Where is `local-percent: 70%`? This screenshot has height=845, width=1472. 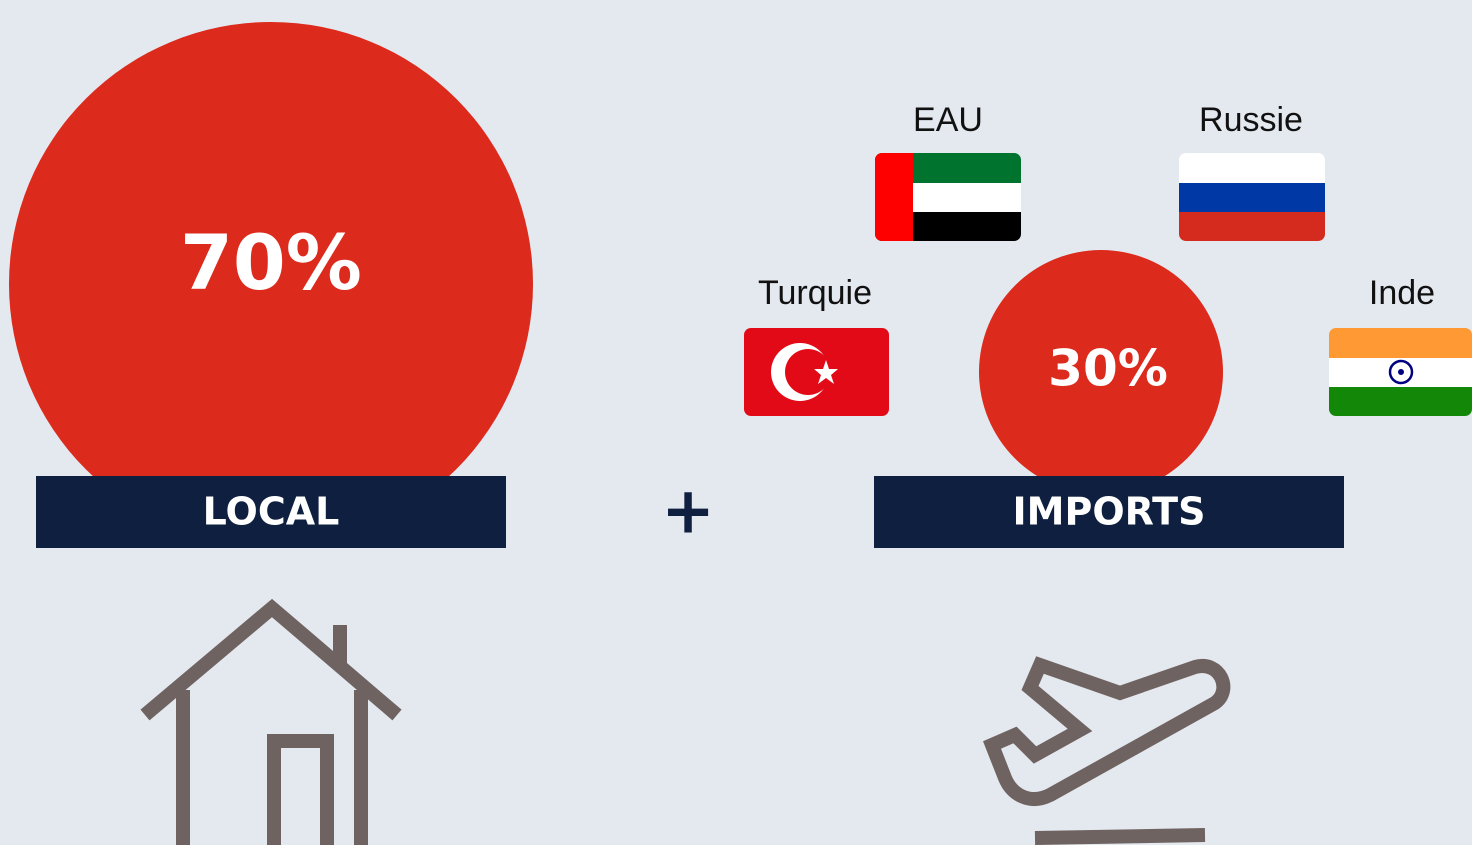
local-percent: 70% is located at coordinates (271, 262).